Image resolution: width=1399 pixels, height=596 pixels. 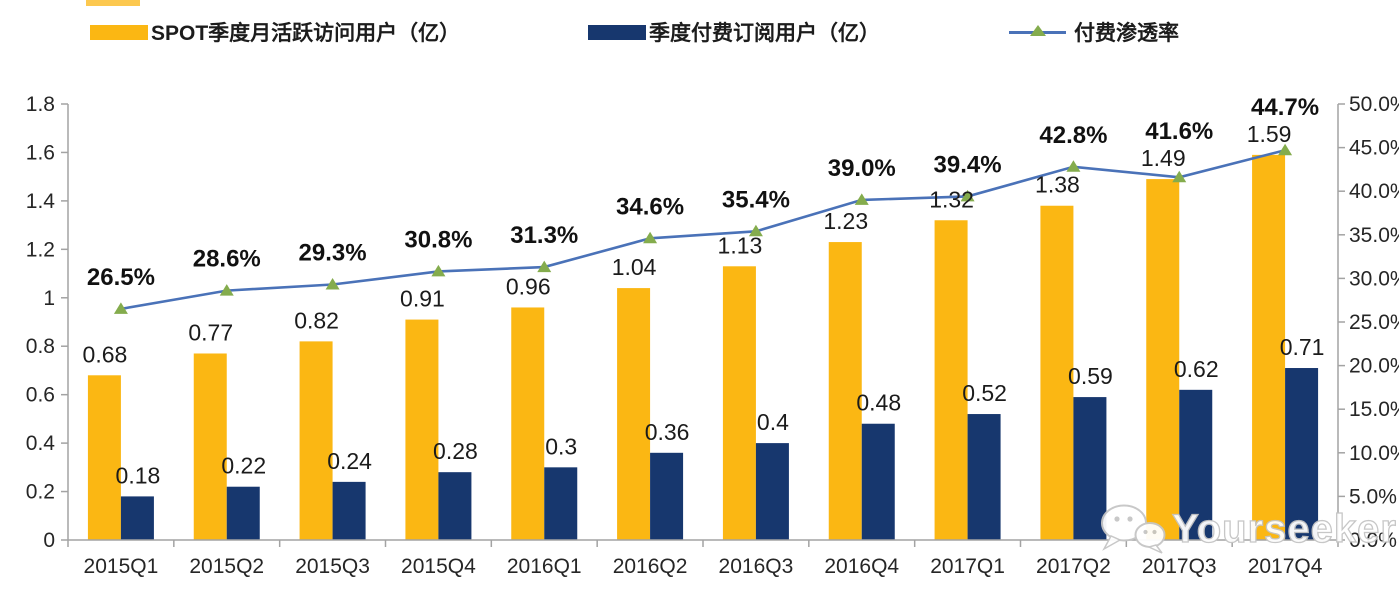 What do you see at coordinates (561, 446) in the screenshot?
I see `label-subs-2016Q1: 0.3` at bounding box center [561, 446].